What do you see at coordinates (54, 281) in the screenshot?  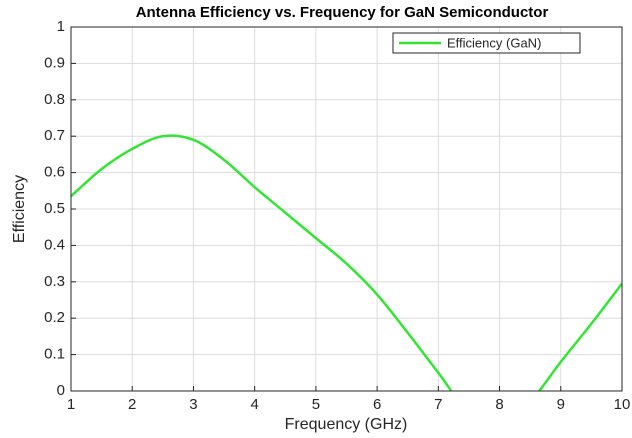 I see `y-tick-label: 0.3` at bounding box center [54, 281].